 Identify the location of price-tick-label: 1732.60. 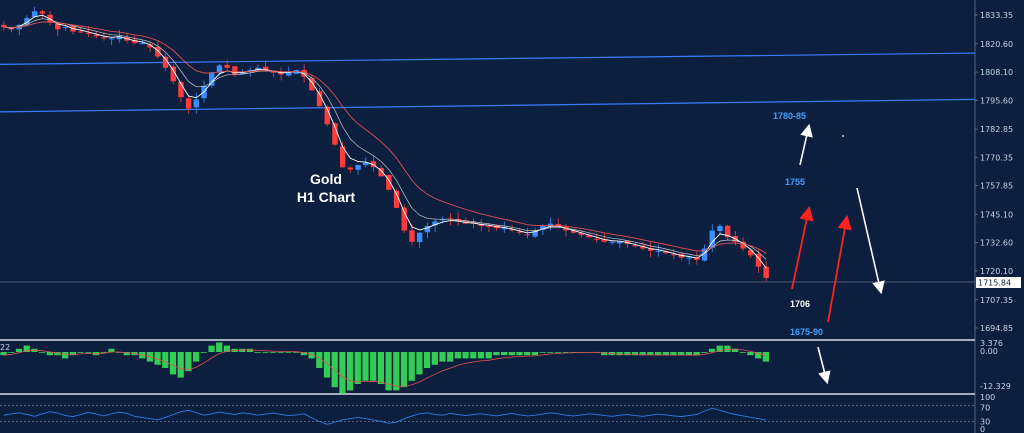
(996, 243).